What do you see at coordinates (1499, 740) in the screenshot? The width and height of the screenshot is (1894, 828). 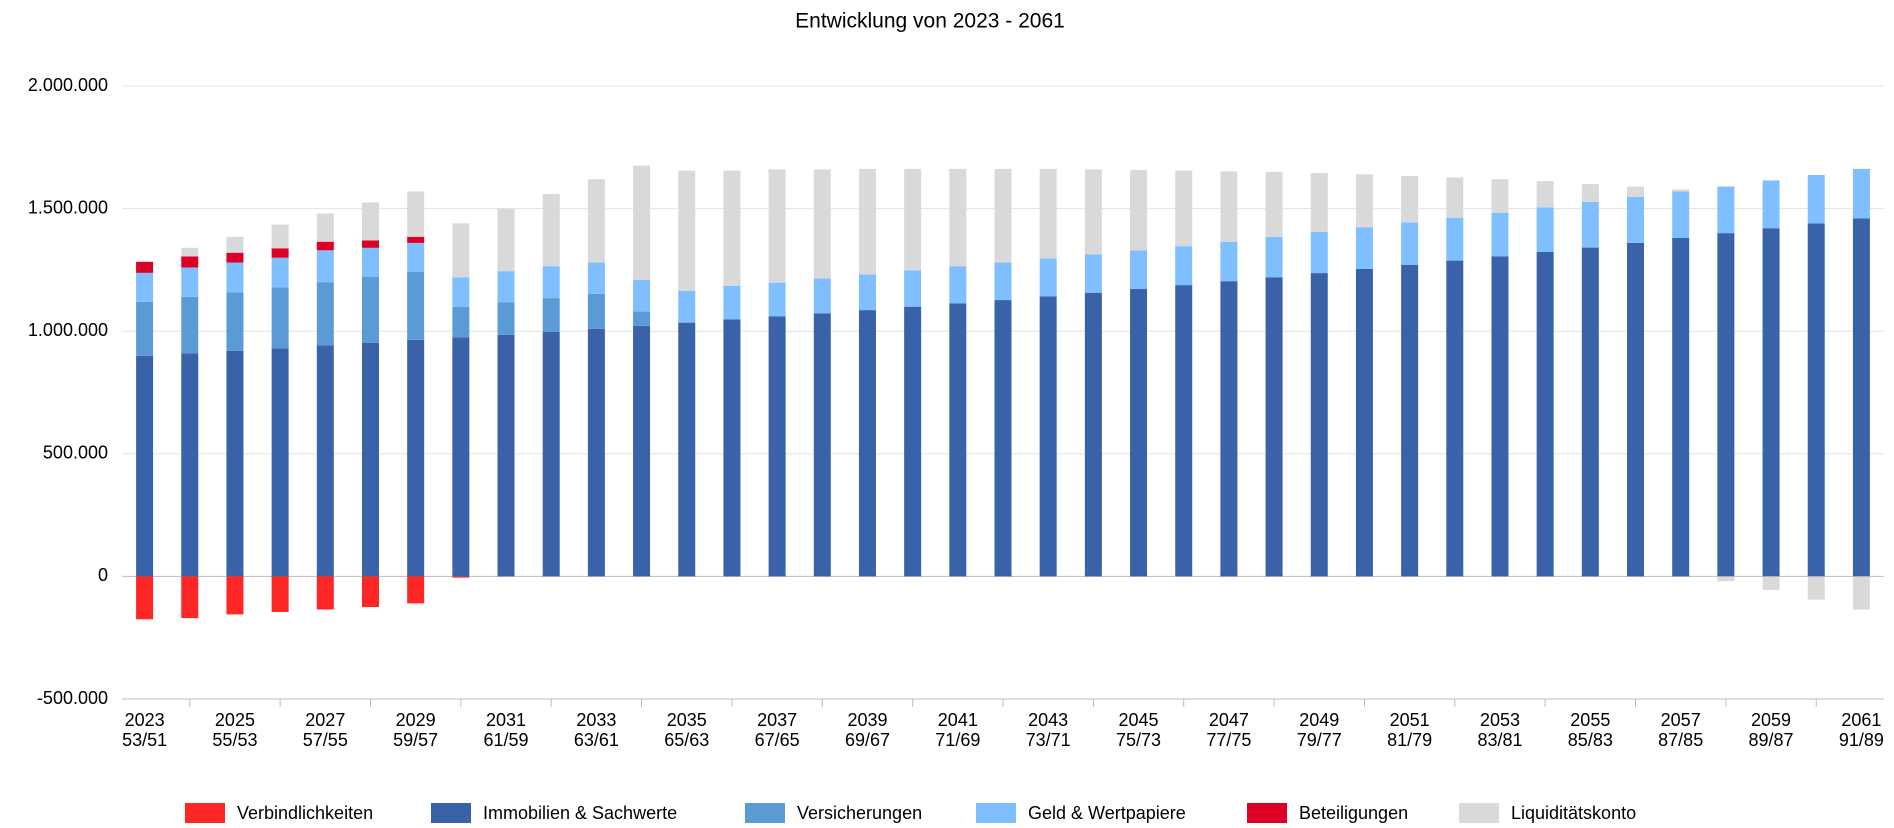 I see `x-tick-sublabel: 83/81` at bounding box center [1499, 740].